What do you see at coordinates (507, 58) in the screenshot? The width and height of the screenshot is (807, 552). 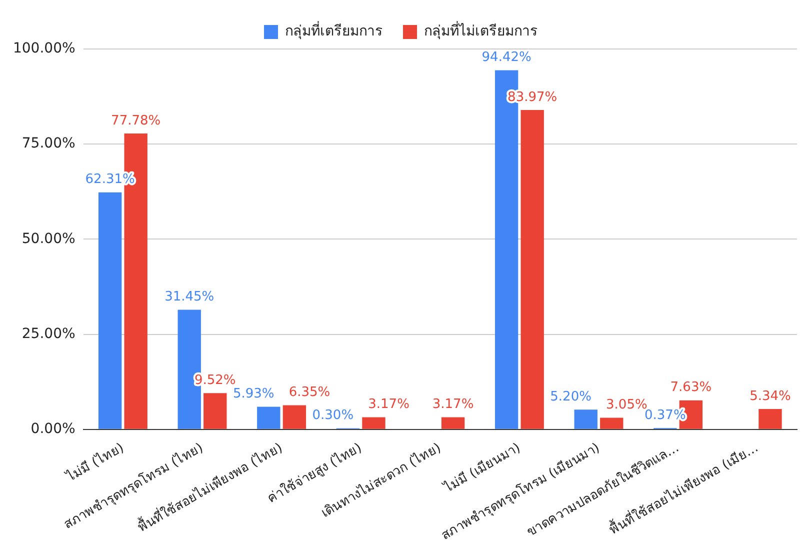 I see `data-label: 94.42%` at bounding box center [507, 58].